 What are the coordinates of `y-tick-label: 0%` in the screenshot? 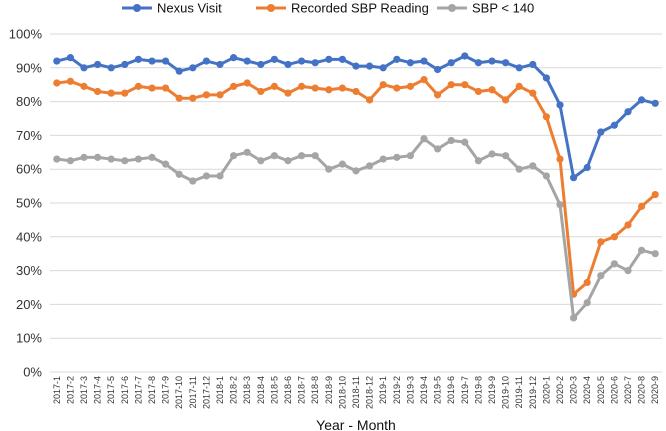 It's located at (32, 372).